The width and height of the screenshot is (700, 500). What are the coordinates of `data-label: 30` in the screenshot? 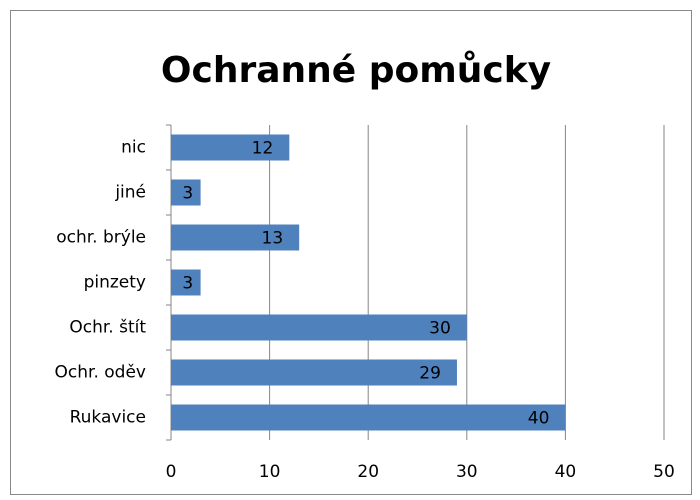 It's located at (440, 329).